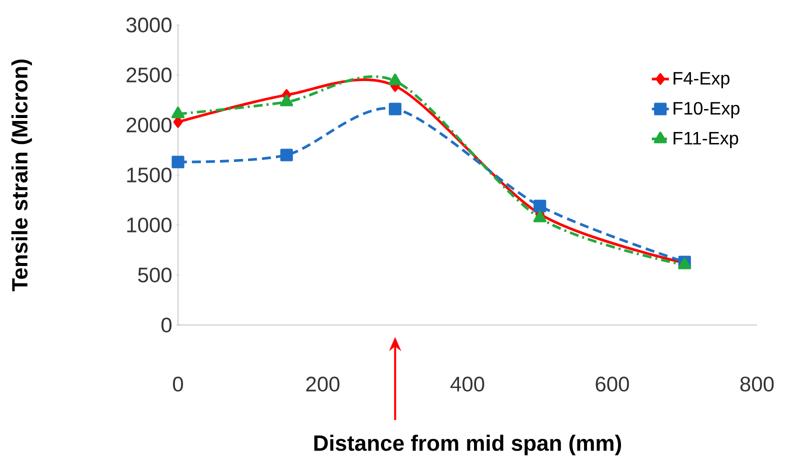 The image size is (792, 471). Describe the element at coordinates (323, 384) in the screenshot. I see `x-tick-label: 200` at that location.